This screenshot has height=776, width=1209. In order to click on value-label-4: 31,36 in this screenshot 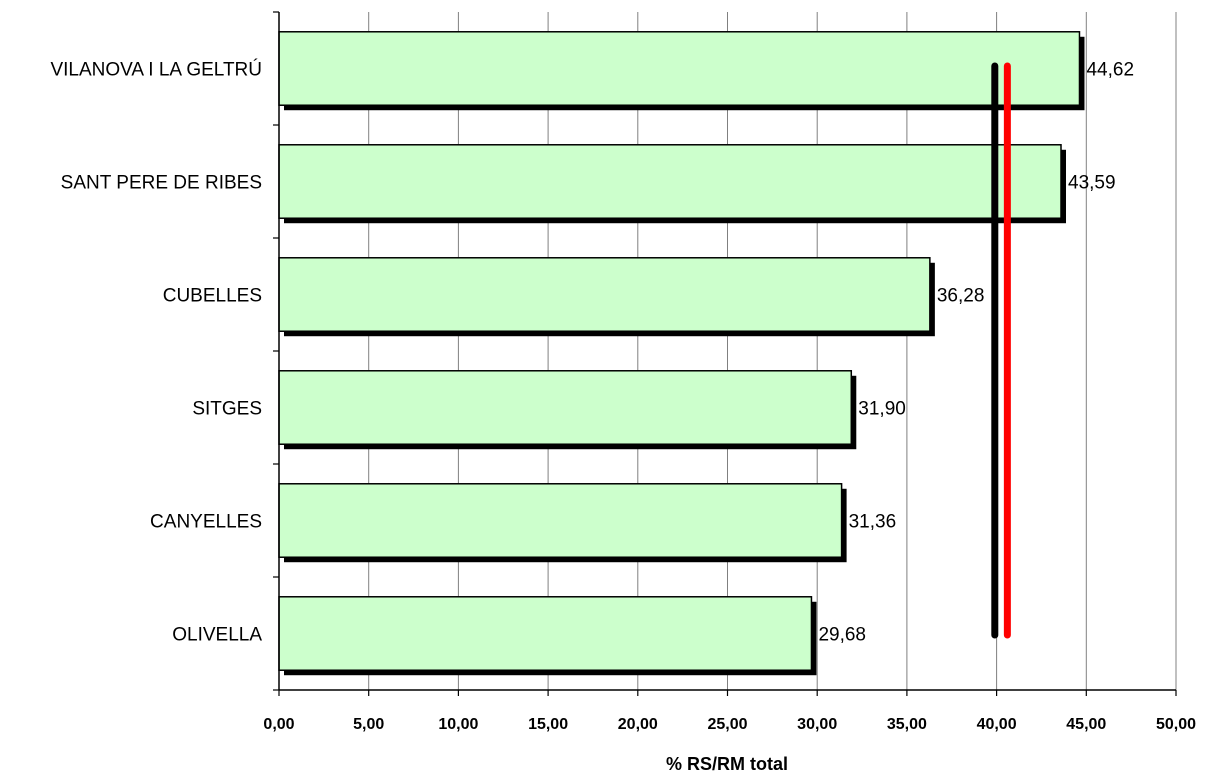, I will do `click(873, 522)`.